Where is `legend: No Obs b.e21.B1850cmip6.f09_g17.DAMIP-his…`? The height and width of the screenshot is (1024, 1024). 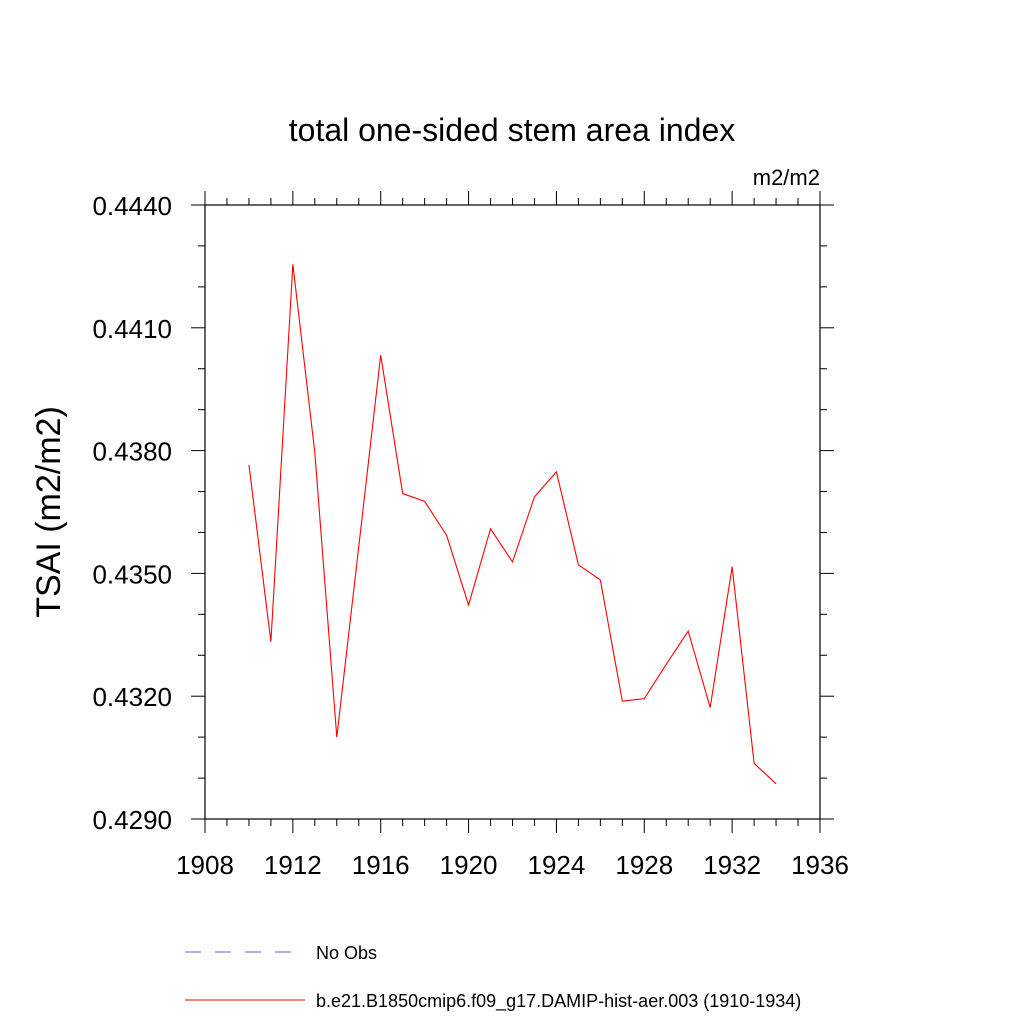
legend: No Obs b.e21.B1850cmip6.f09_g17.DAMIP-his… is located at coordinates (493, 977).